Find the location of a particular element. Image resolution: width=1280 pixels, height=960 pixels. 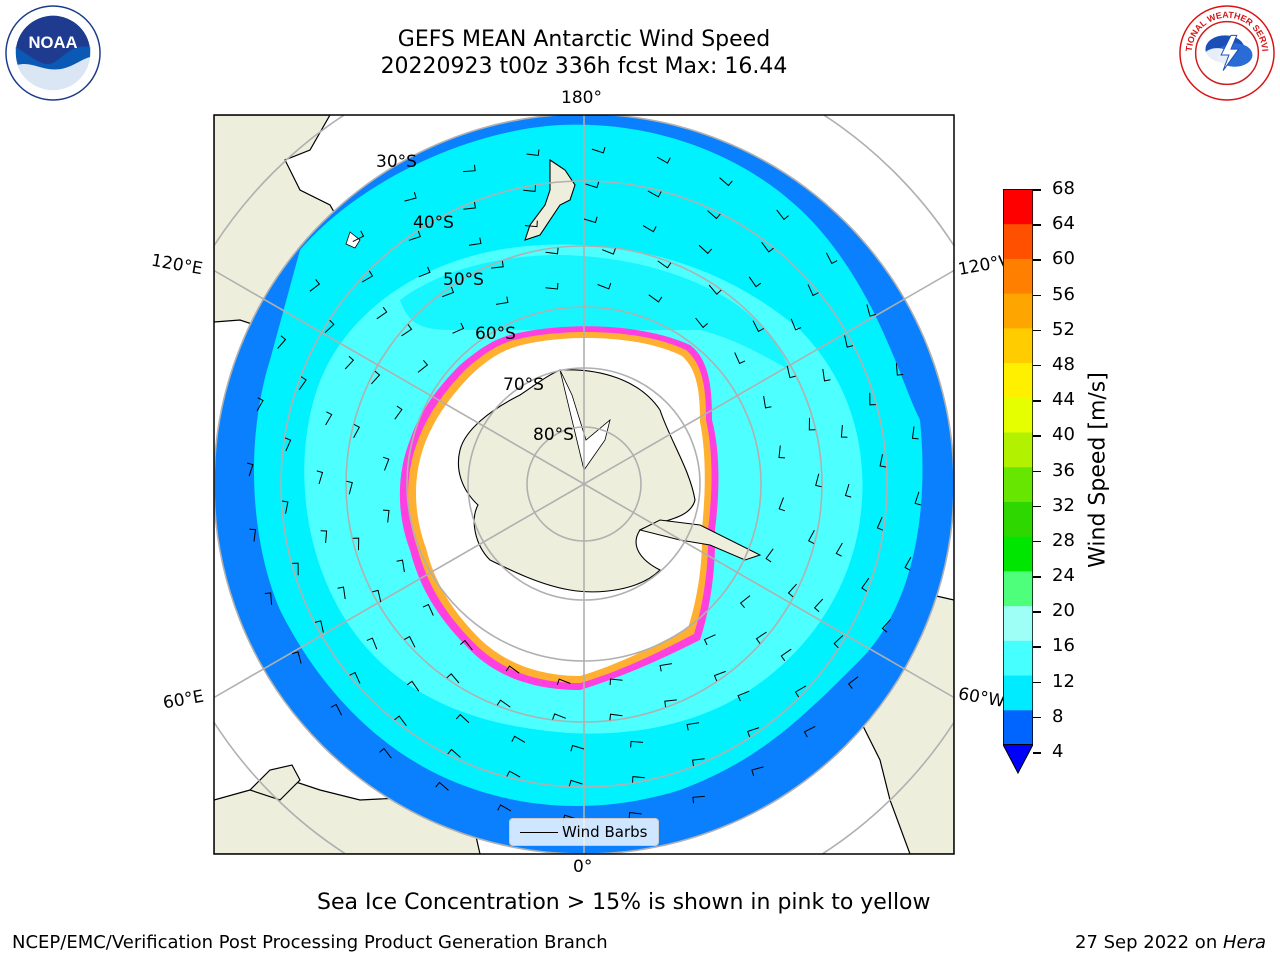

colorbar-tick-label: 36 is located at coordinates (1063, 470).